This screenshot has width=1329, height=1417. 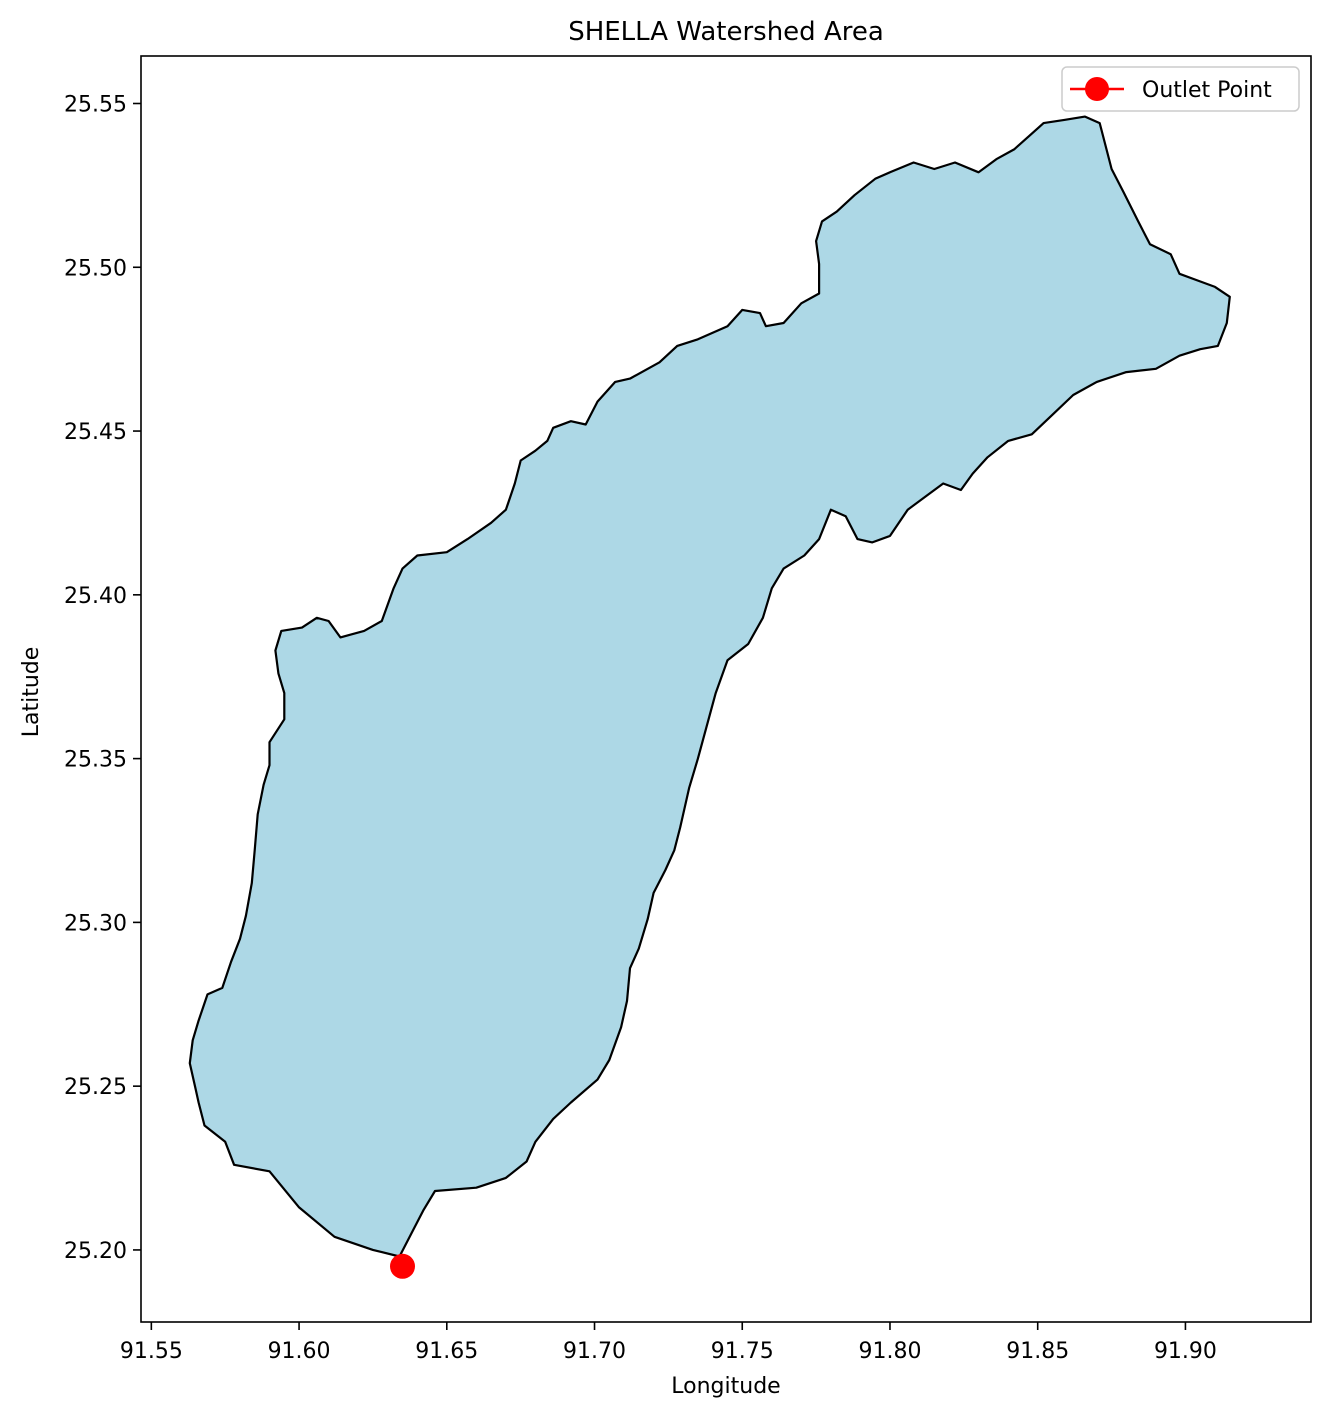 What do you see at coordinates (725, 1386) in the screenshot?
I see `x-axis-label: Longitude` at bounding box center [725, 1386].